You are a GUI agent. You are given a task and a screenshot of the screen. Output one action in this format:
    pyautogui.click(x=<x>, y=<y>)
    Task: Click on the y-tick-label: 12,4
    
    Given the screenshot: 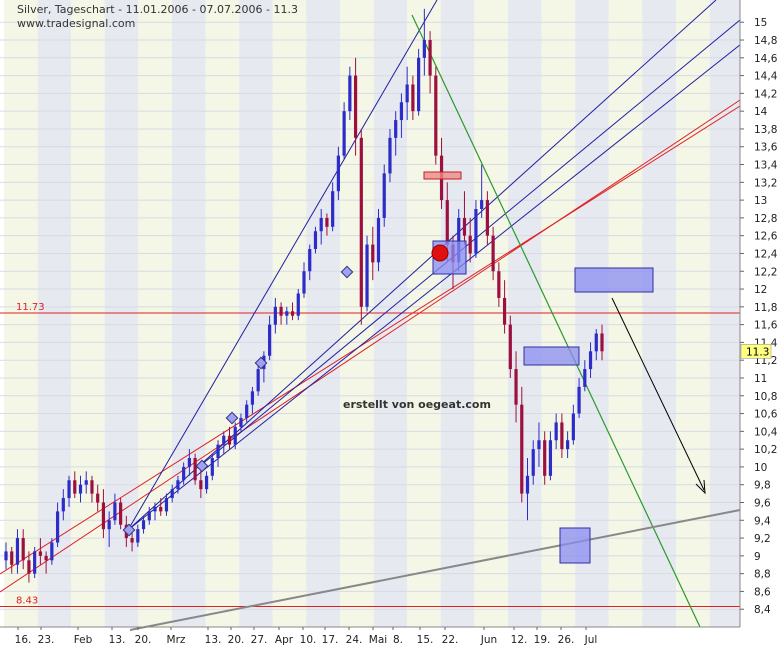 What is the action you would take?
    pyautogui.click(x=766, y=254)
    